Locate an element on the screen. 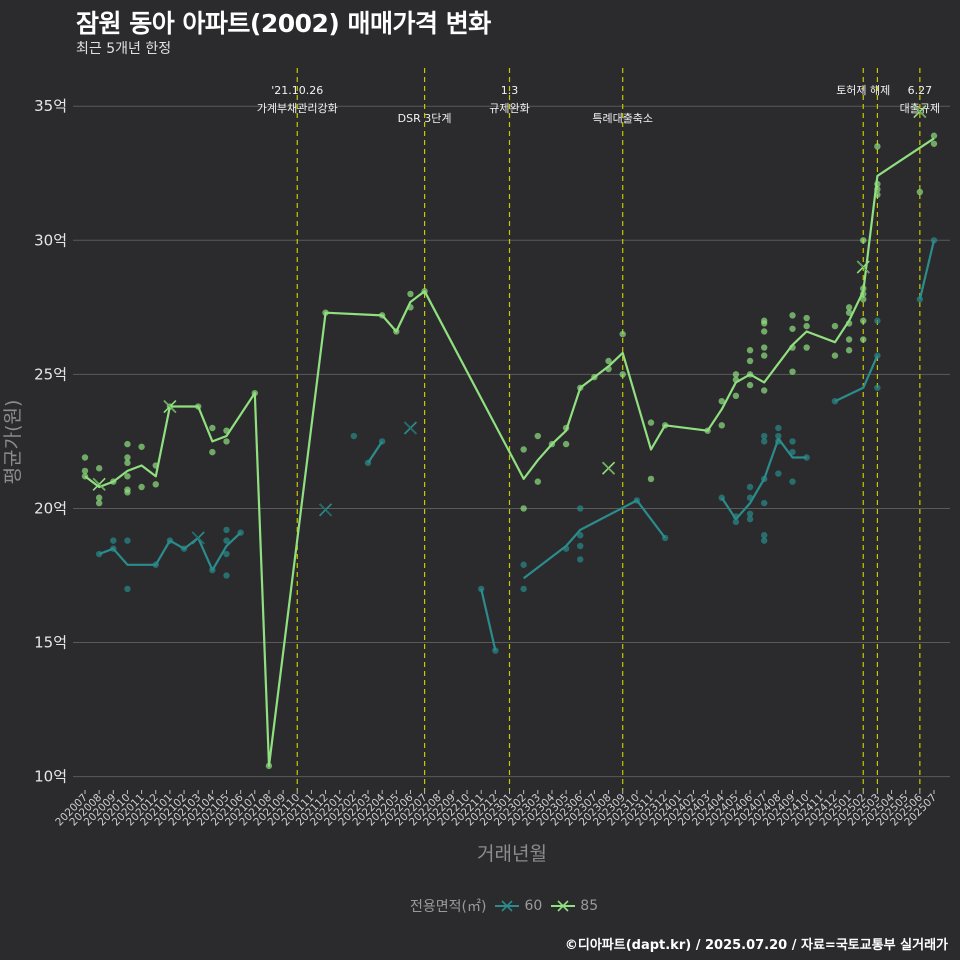  event-label: '21.10.26 is located at coordinates (297, 90).